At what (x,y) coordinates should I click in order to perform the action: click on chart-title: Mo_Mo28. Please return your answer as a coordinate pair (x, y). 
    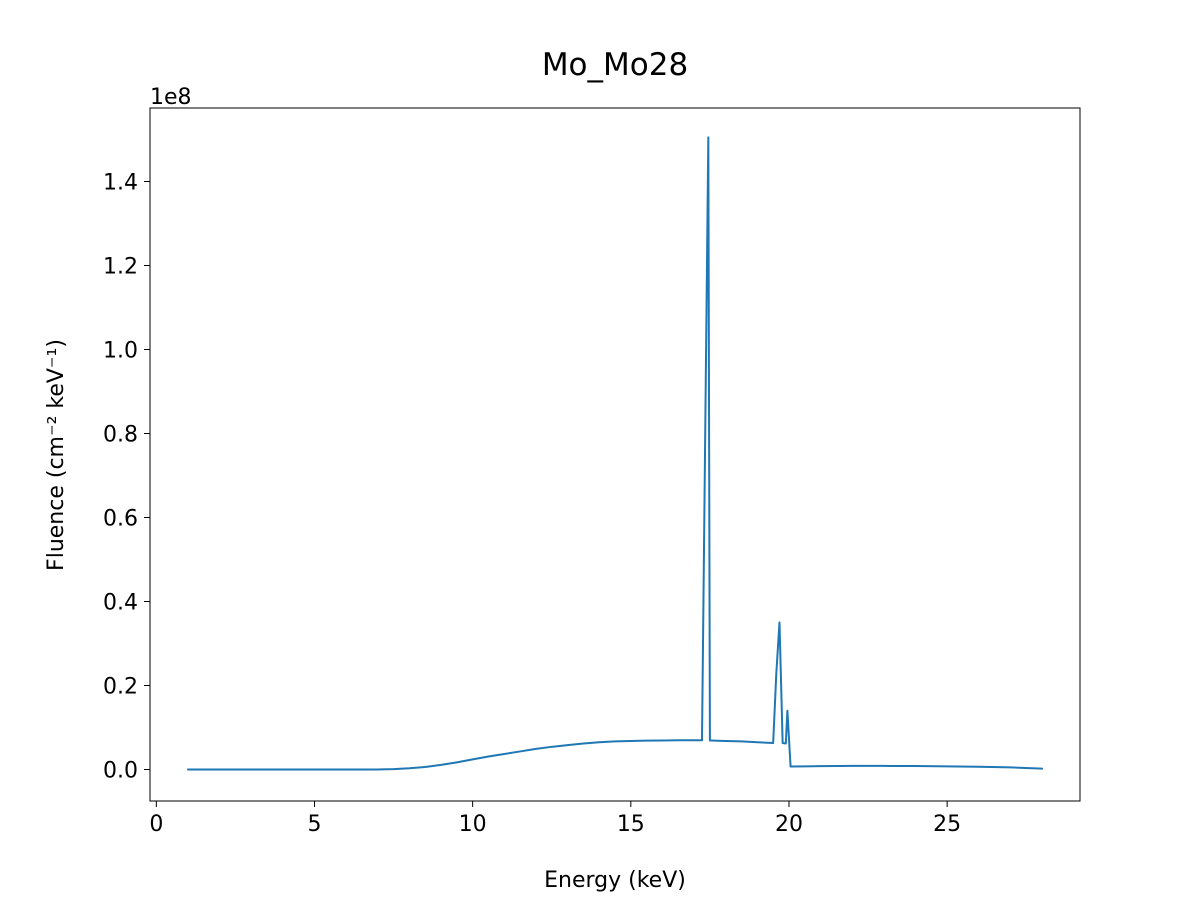
    Looking at the image, I should click on (615, 65).